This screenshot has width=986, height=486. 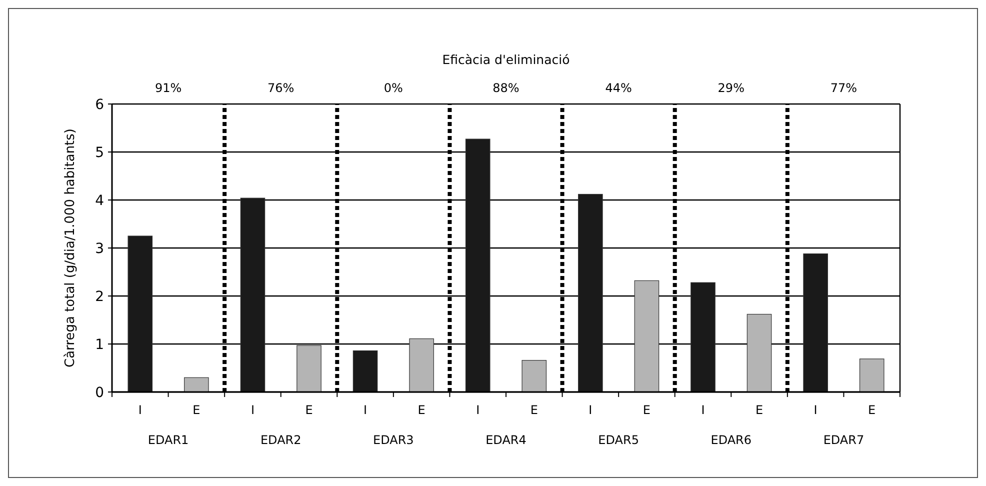 I want to click on text: EDAR2, so click(x=281, y=440).